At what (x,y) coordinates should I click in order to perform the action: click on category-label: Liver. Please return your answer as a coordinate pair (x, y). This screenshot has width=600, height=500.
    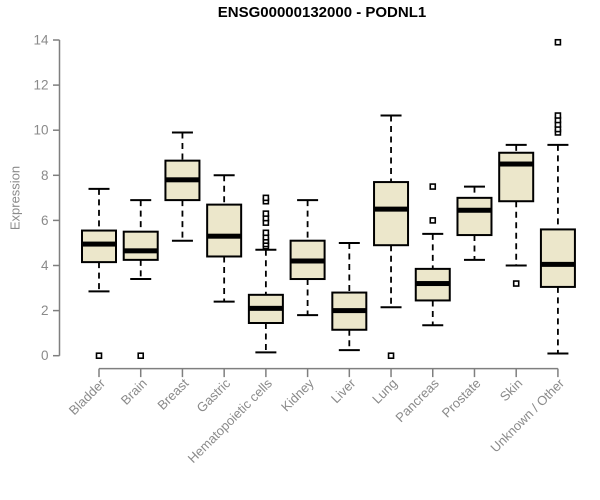
    Looking at the image, I should click on (343, 390).